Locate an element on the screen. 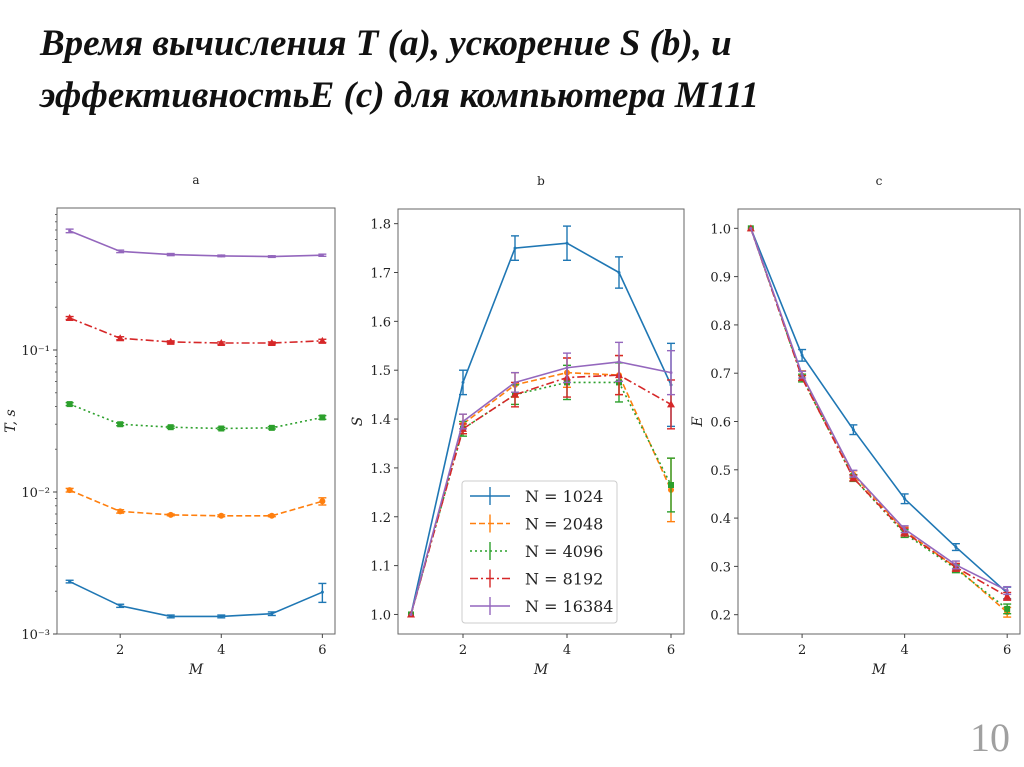 This screenshot has width=1024, height=767. y-tick-label: 0.7 is located at coordinates (720, 374).